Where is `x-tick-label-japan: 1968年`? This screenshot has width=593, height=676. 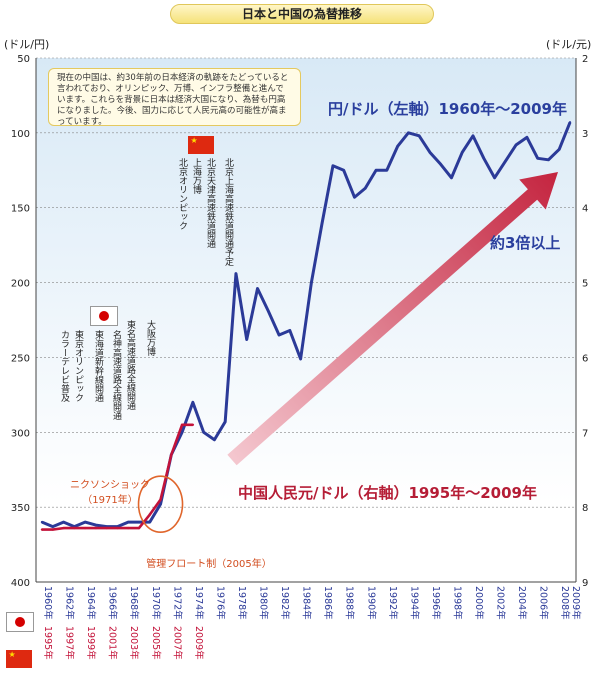
x-tick-label-japan: 1968年 is located at coordinates (134, 603).